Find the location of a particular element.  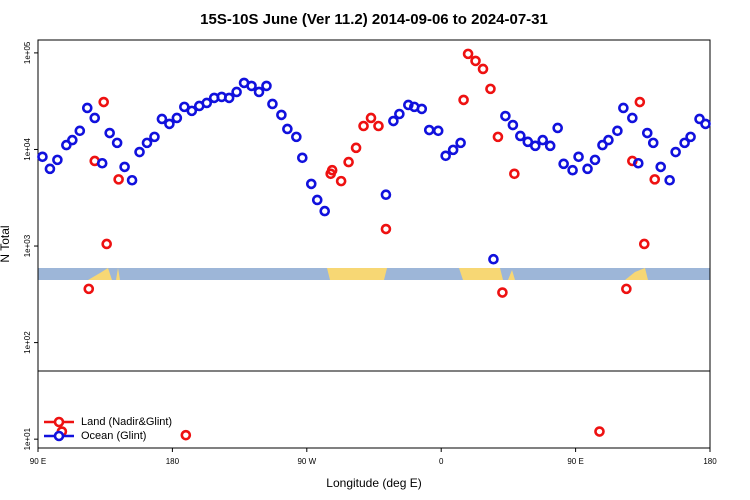

legend-label: Land (Nadir&Glint) is located at coordinates (126, 422).